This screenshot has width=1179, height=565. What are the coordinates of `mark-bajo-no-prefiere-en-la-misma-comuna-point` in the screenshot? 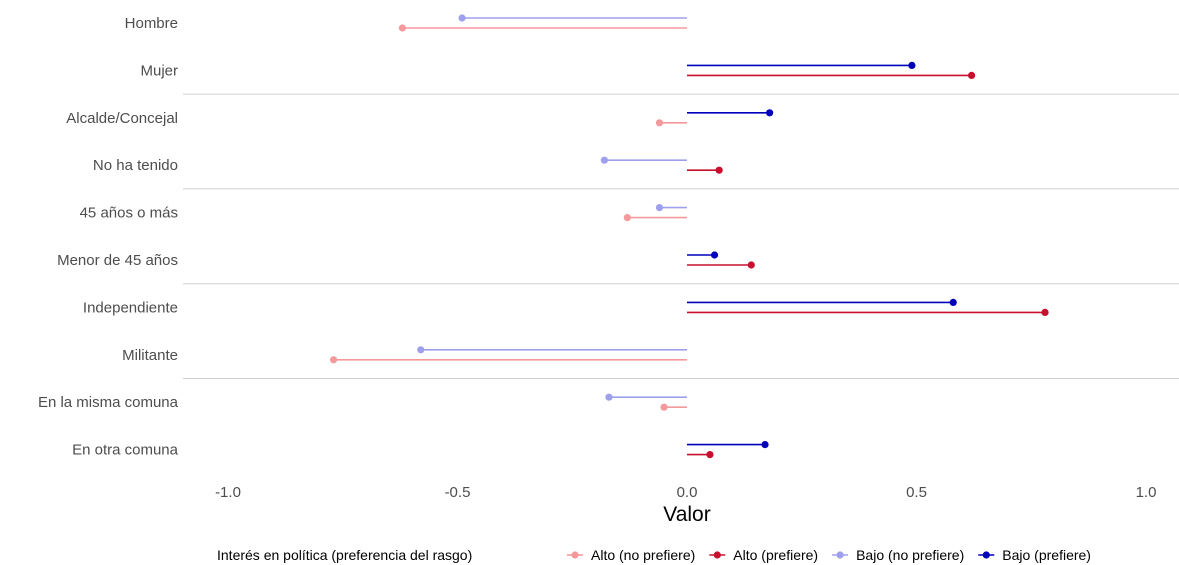 It's located at (609, 397).